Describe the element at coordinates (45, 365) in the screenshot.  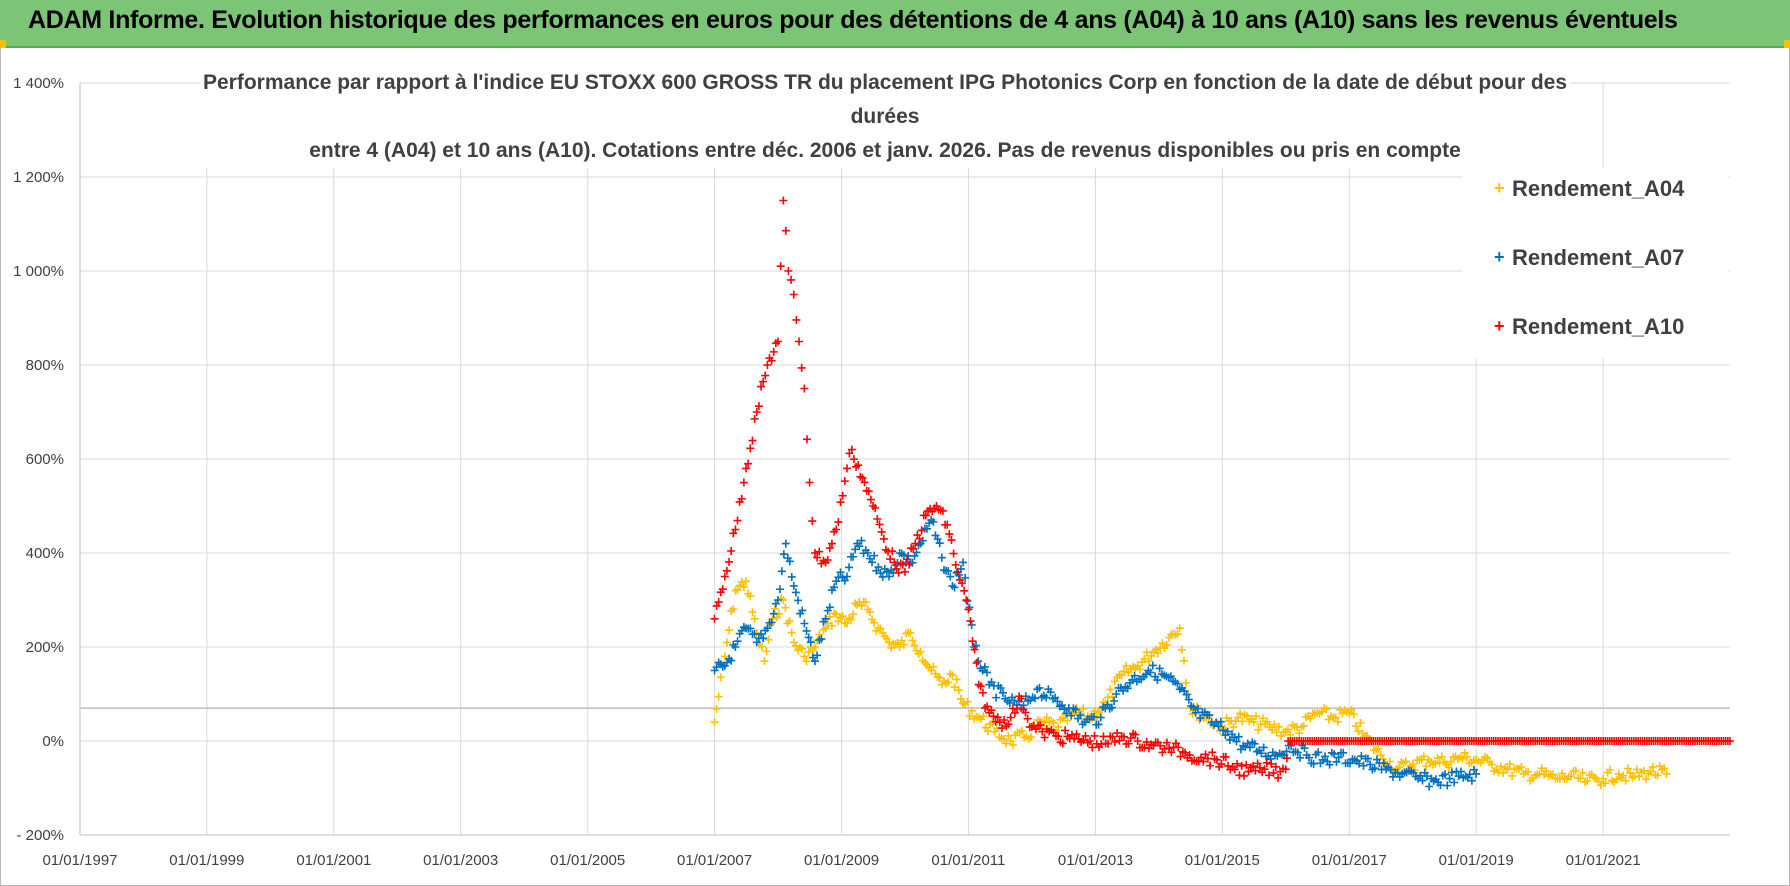
I see `y-tick-label: 800%` at that location.